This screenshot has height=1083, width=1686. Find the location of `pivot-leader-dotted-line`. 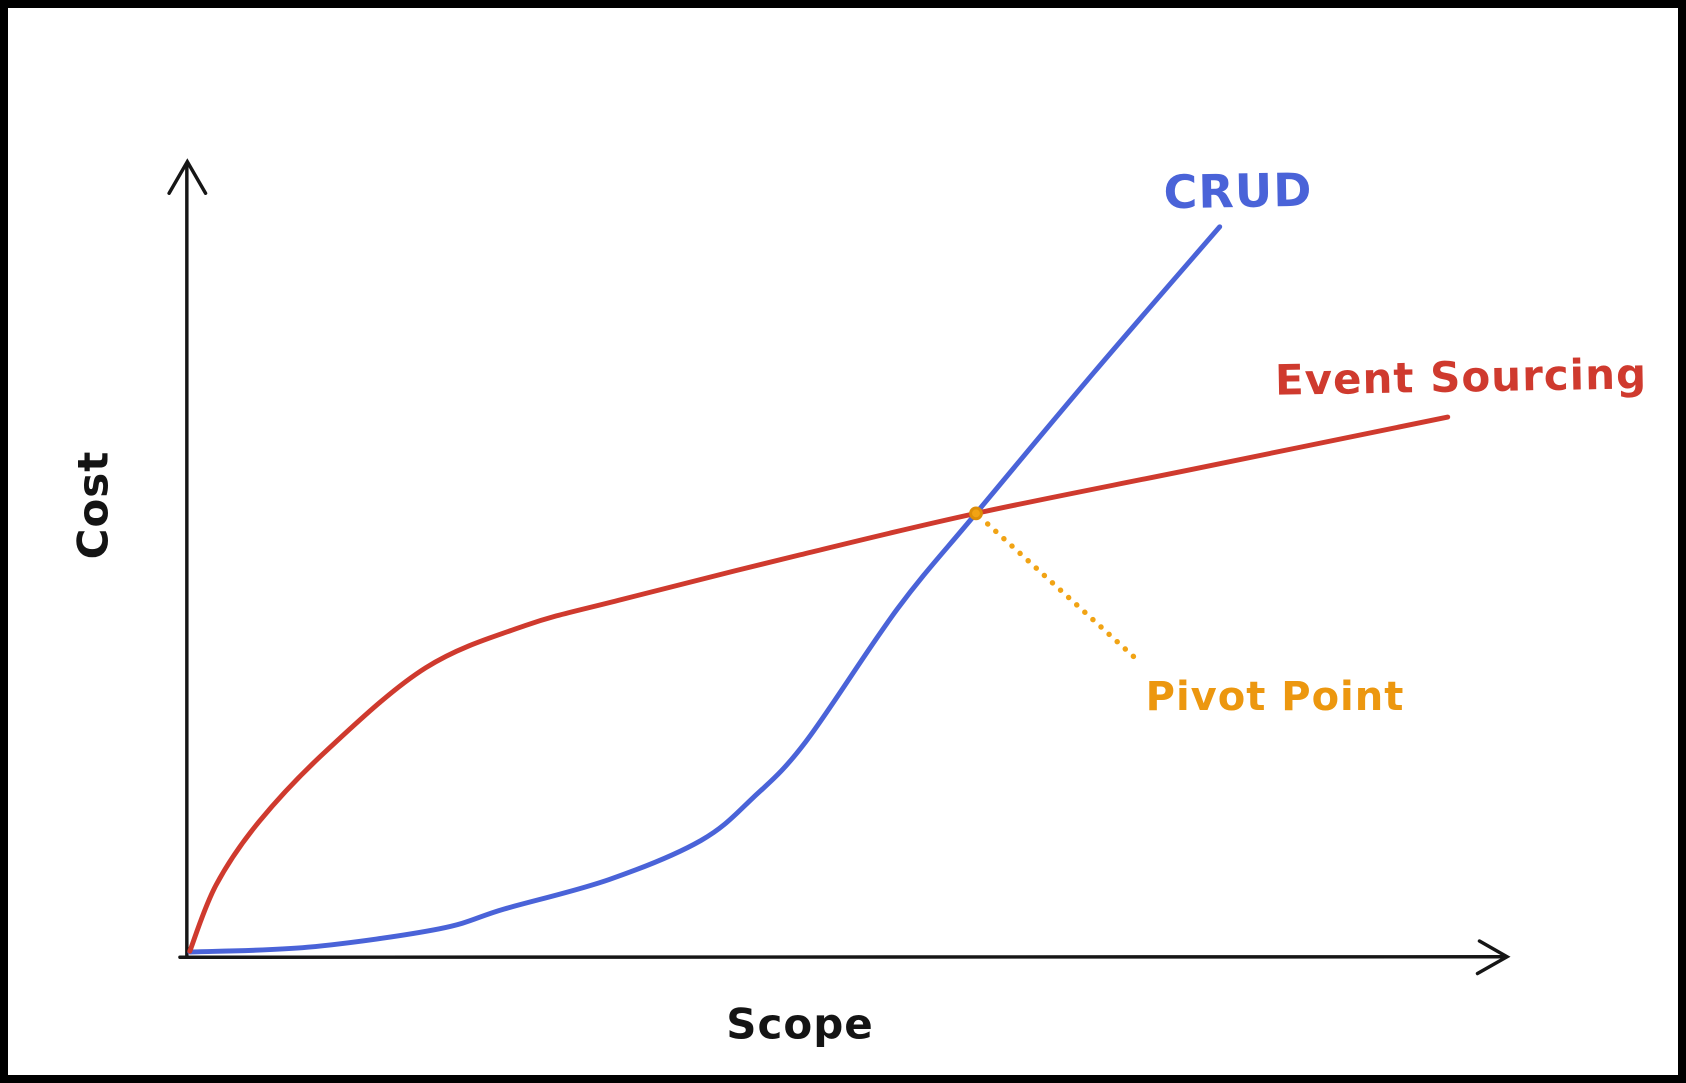

pivot-leader-dotted-line is located at coordinates (1062, 592).